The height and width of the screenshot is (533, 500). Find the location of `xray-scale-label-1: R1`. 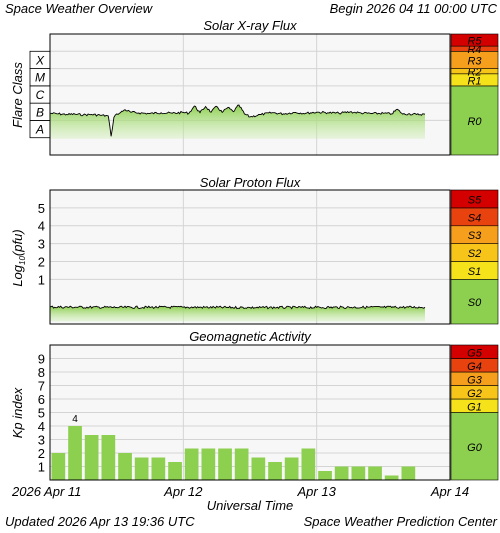

xray-scale-label-1: R1 is located at coordinates (474, 81).